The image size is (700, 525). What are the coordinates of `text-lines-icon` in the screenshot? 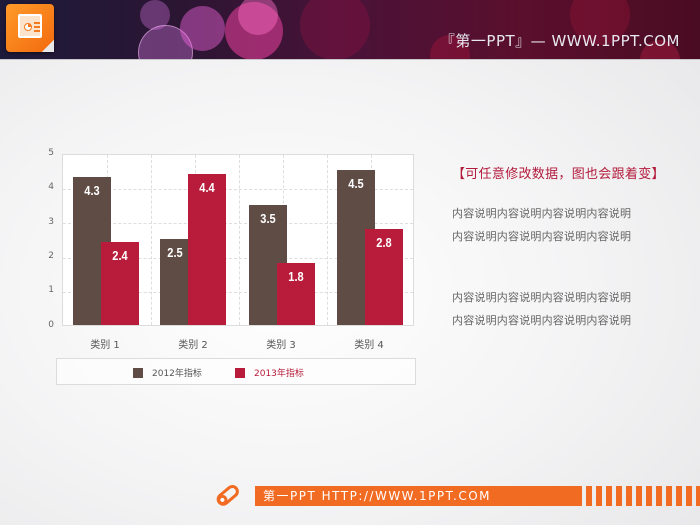 It's located at (37, 27).